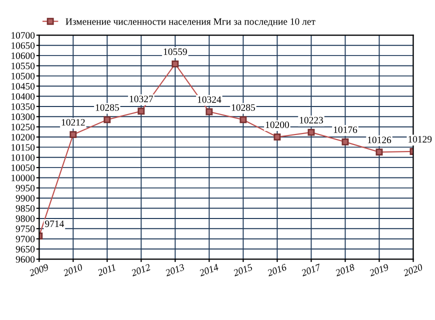  What do you see at coordinates (208, 270) in the screenshot?
I see `x-tick-label: 2014` at bounding box center [208, 270].